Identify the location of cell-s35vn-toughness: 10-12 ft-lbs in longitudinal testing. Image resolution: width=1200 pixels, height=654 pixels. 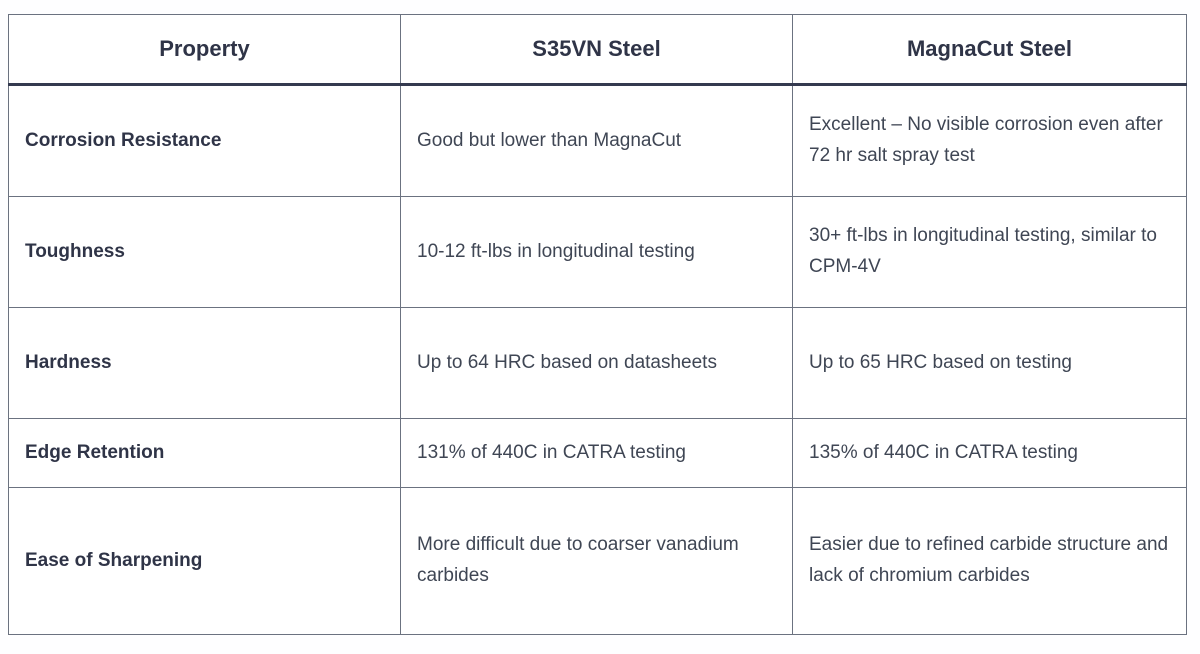
(596, 252).